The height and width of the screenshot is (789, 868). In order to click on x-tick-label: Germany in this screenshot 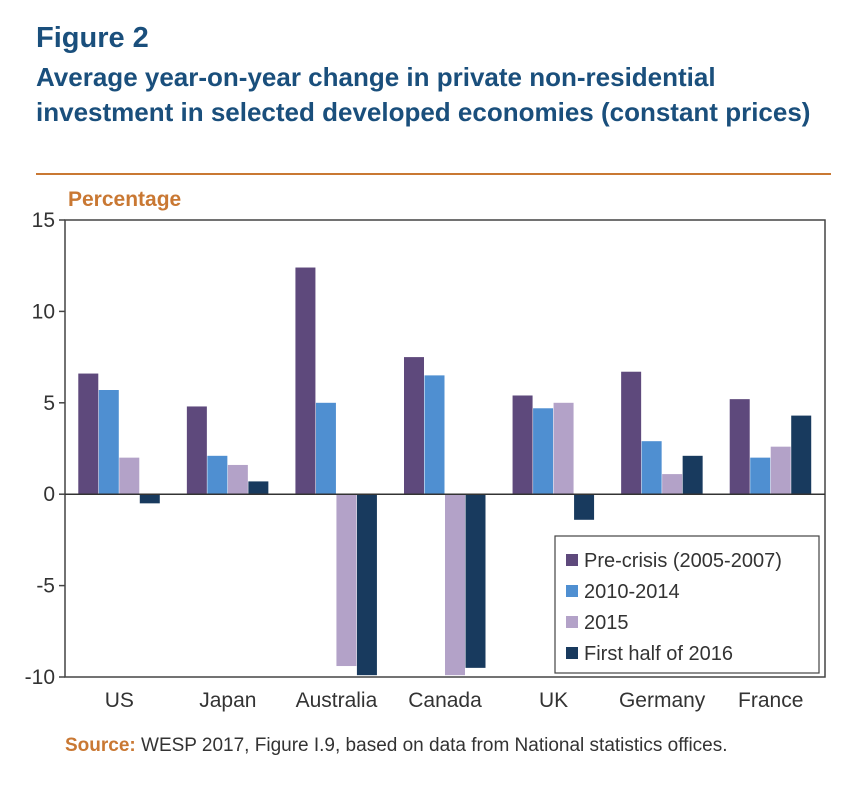, I will do `click(662, 700)`.